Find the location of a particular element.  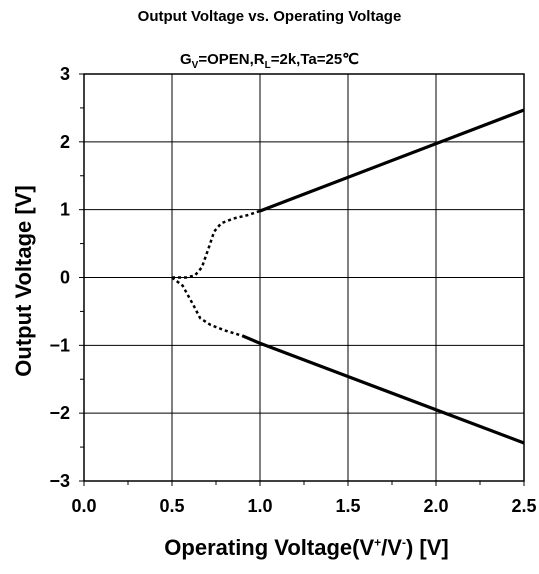

y-axis-label: Output Voltage [V] is located at coordinates (23, 281).